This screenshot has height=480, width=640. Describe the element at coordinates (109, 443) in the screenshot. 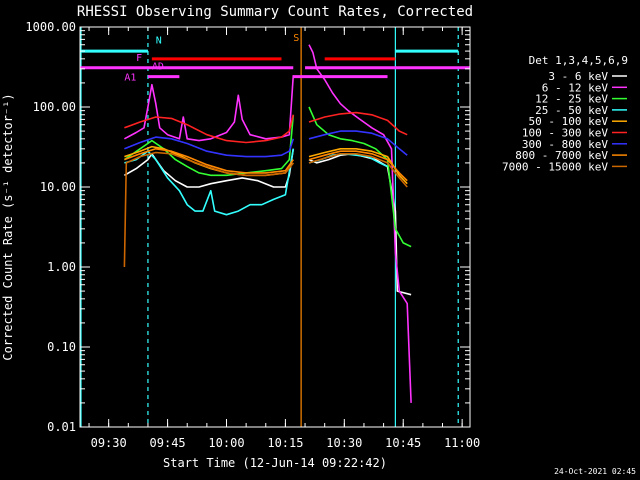

I see `x-tick-label: 09:30` at that location.